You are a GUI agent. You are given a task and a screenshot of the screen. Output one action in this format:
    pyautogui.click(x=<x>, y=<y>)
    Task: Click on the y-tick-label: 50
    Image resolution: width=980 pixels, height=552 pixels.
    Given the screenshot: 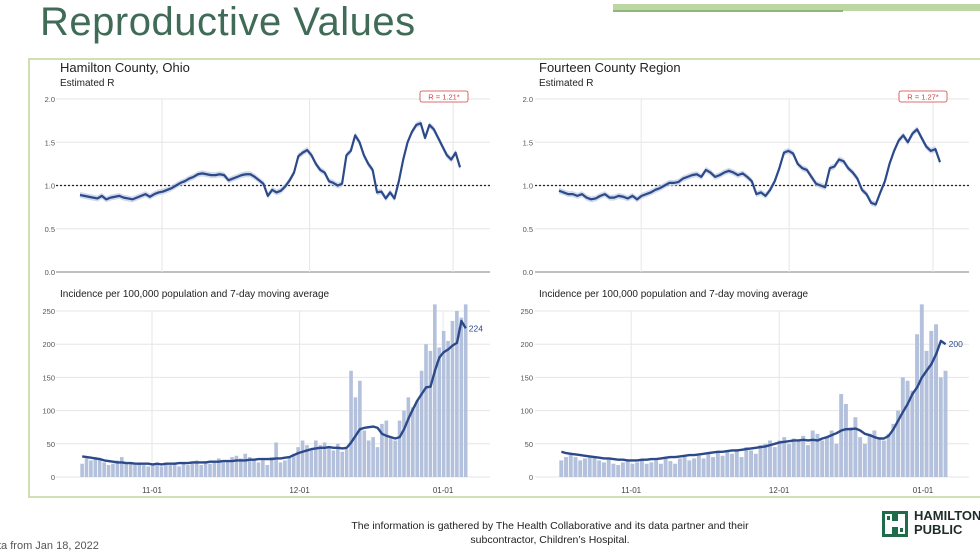 What is the action you would take?
    pyautogui.click(x=51, y=444)
    